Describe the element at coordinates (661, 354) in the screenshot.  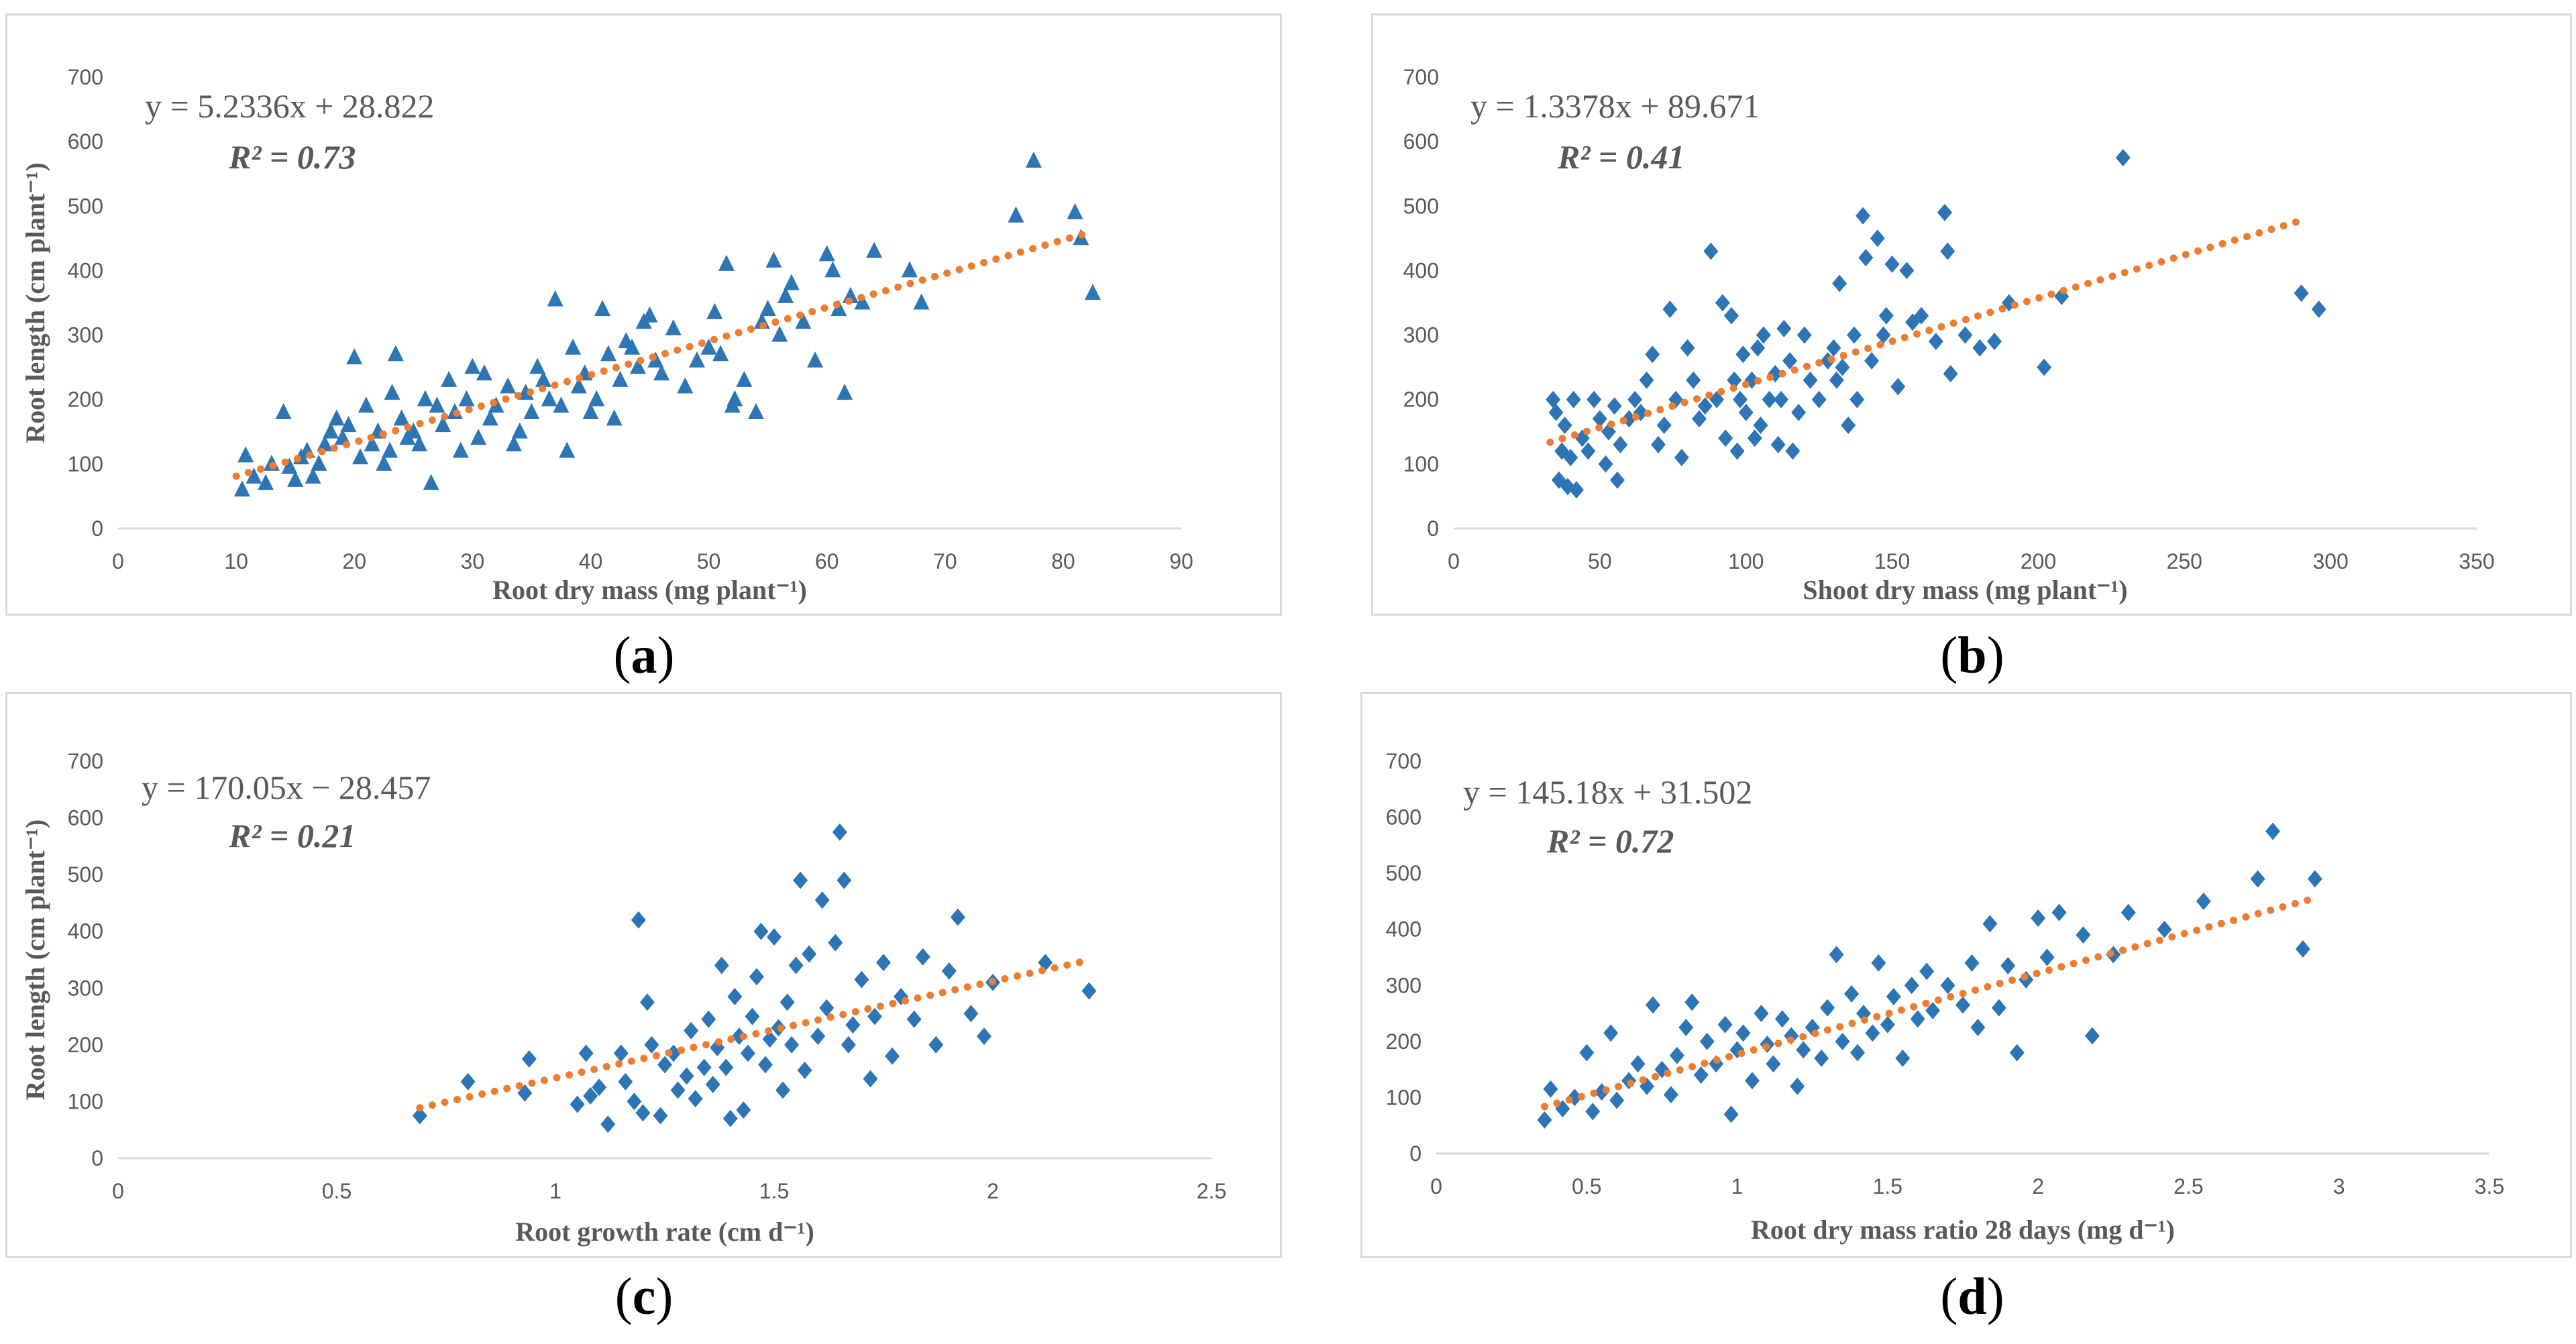
I see `trendline` at that location.